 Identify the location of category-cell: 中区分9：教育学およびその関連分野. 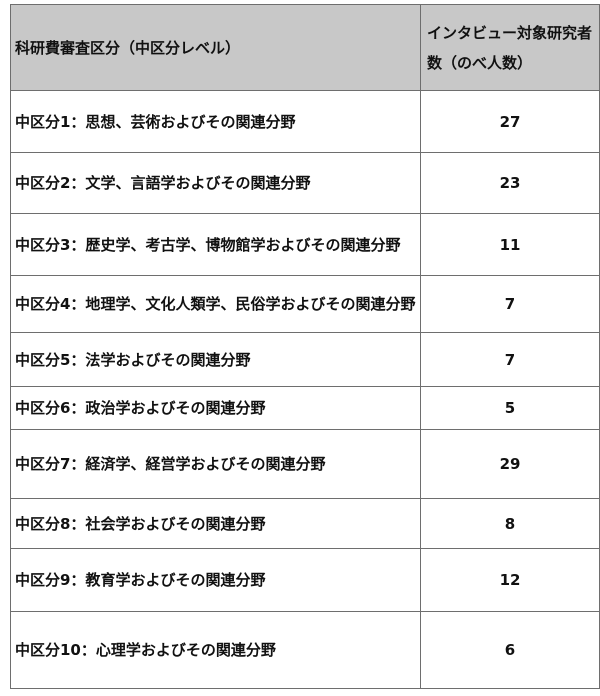
(215, 580).